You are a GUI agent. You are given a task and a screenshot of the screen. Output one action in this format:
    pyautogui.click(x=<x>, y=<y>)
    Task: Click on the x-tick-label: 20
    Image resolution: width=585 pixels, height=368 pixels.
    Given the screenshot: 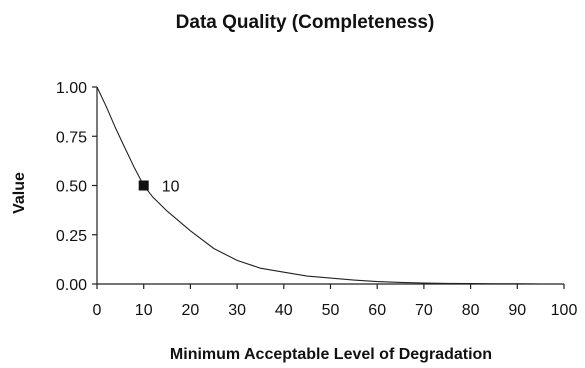 What is the action you would take?
    pyautogui.click(x=191, y=310)
    